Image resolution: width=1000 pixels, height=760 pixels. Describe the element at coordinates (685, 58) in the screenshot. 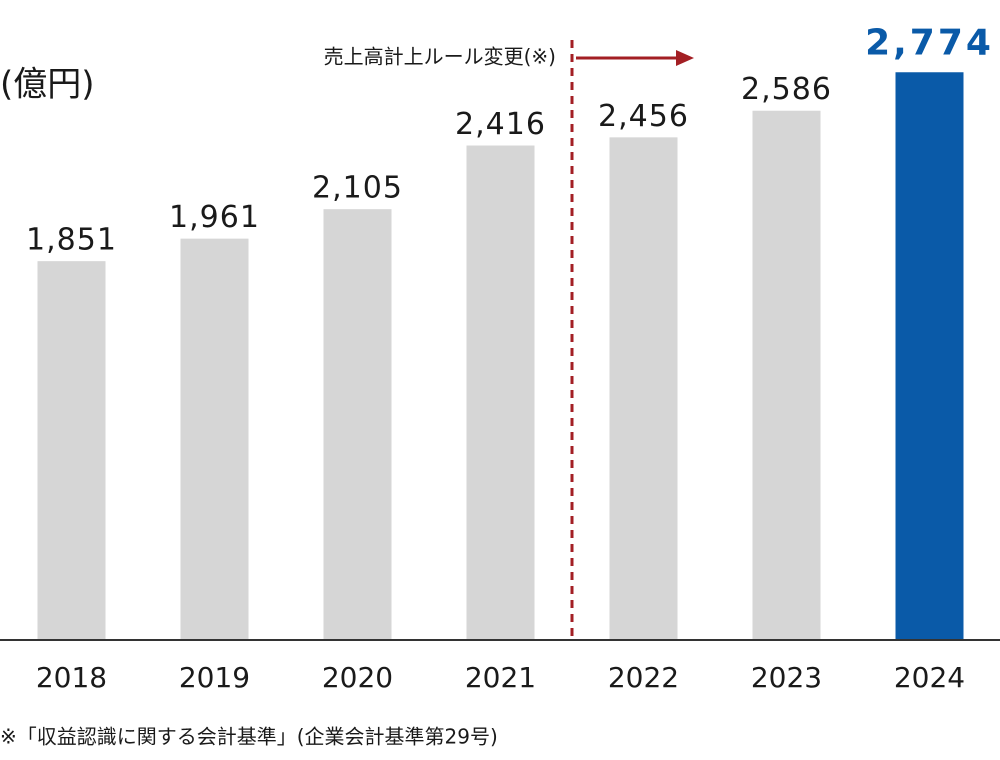

I see `arrow-head` at that location.